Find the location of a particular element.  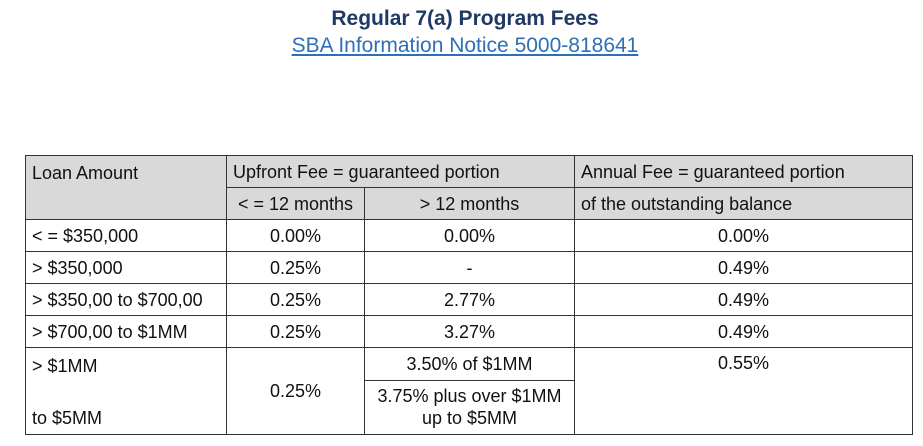

table-row-last-b: 3.75% plus over $1MM up to $5MM is located at coordinates (469, 407).